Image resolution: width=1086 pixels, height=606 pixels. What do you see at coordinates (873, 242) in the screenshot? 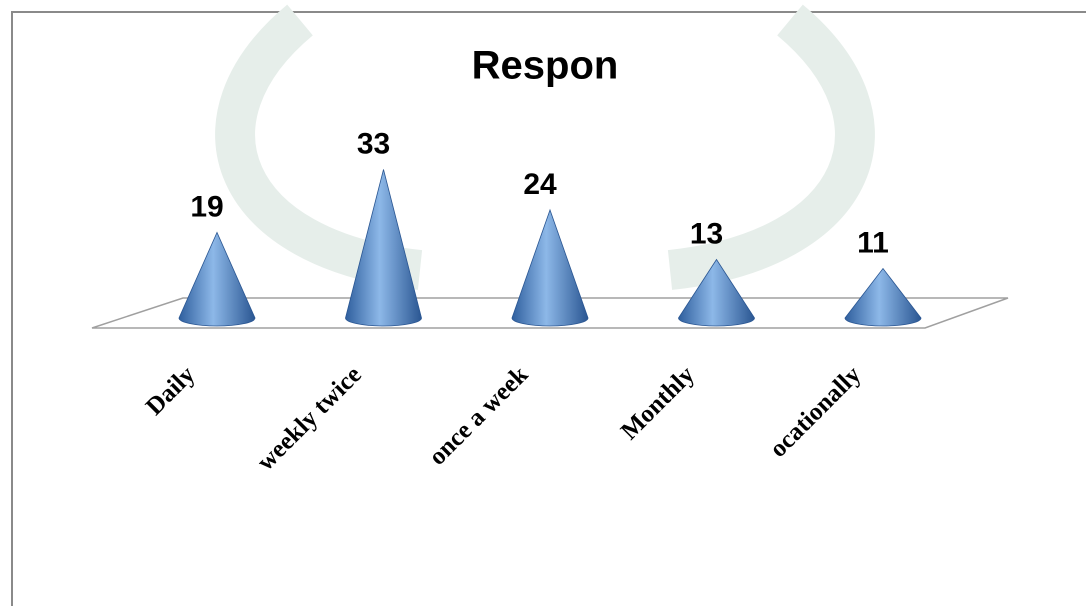
I see `value-label: 11` at bounding box center [873, 242].